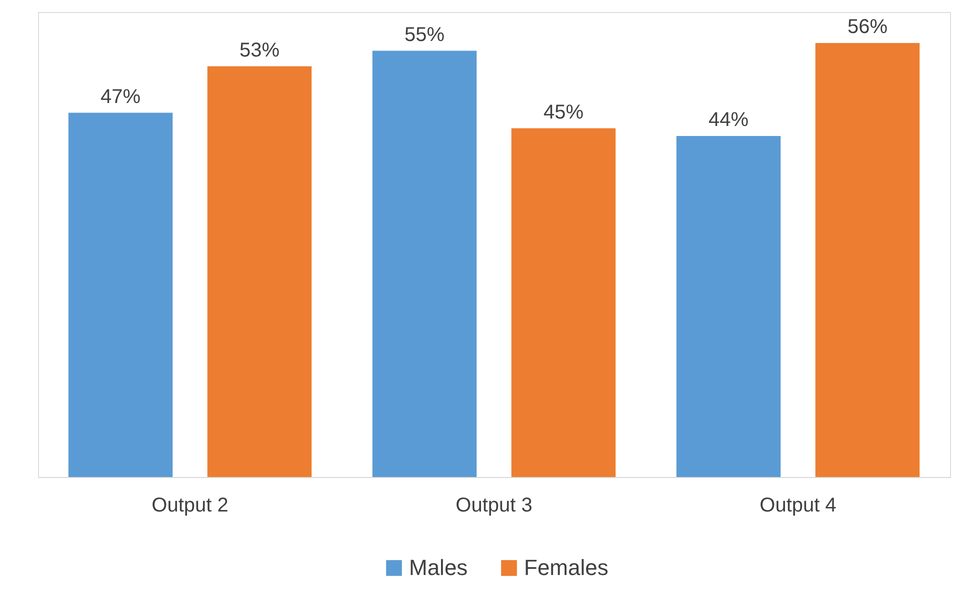 This screenshot has width=964, height=603. Describe the element at coordinates (867, 27) in the screenshot. I see `data-label: 56%` at that location.